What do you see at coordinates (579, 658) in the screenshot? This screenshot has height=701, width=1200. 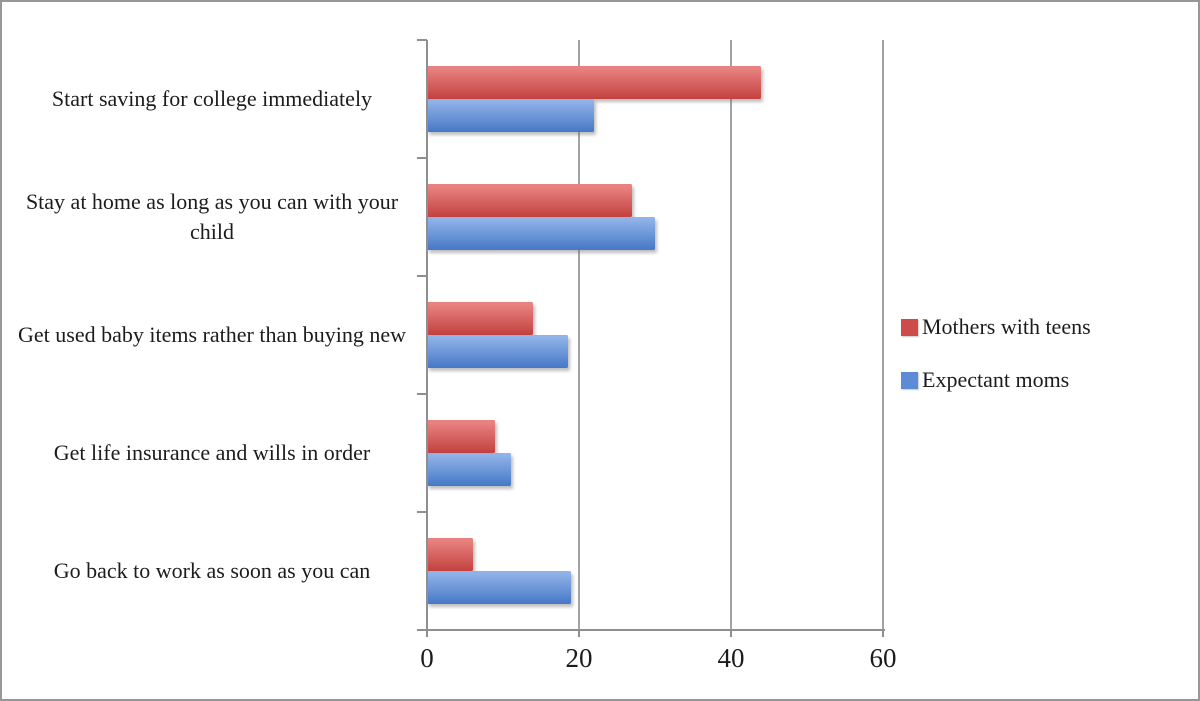 I see `x-tick-label: 20` at bounding box center [579, 658].